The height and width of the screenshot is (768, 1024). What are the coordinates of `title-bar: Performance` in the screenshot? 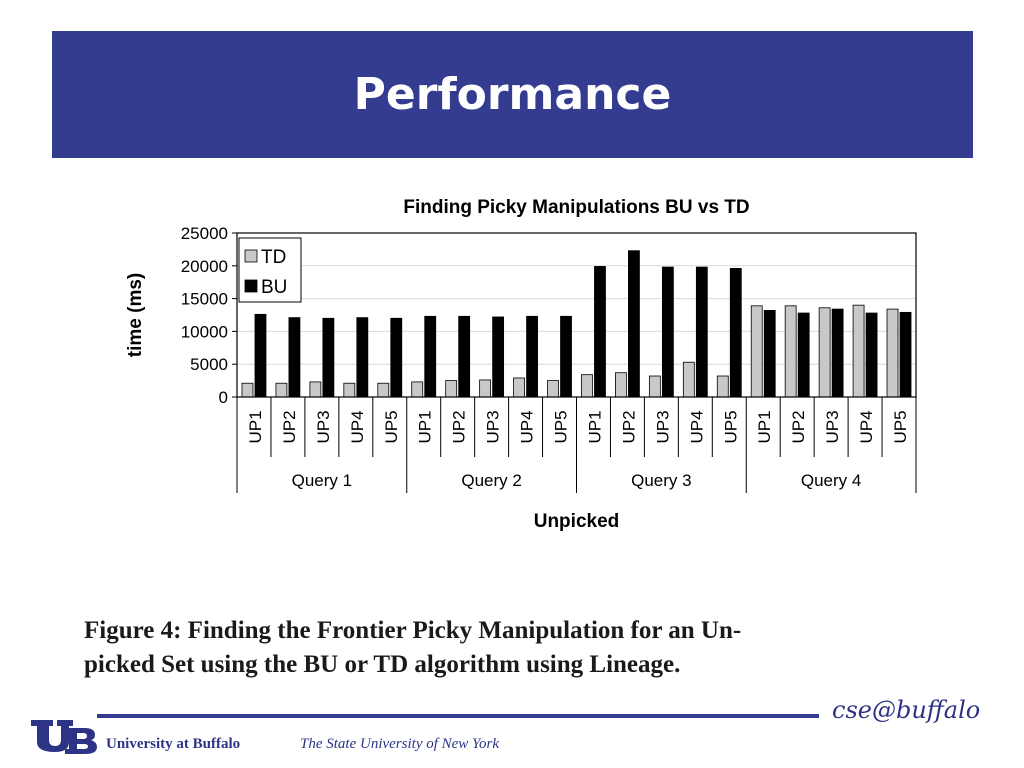 It's located at (512, 94).